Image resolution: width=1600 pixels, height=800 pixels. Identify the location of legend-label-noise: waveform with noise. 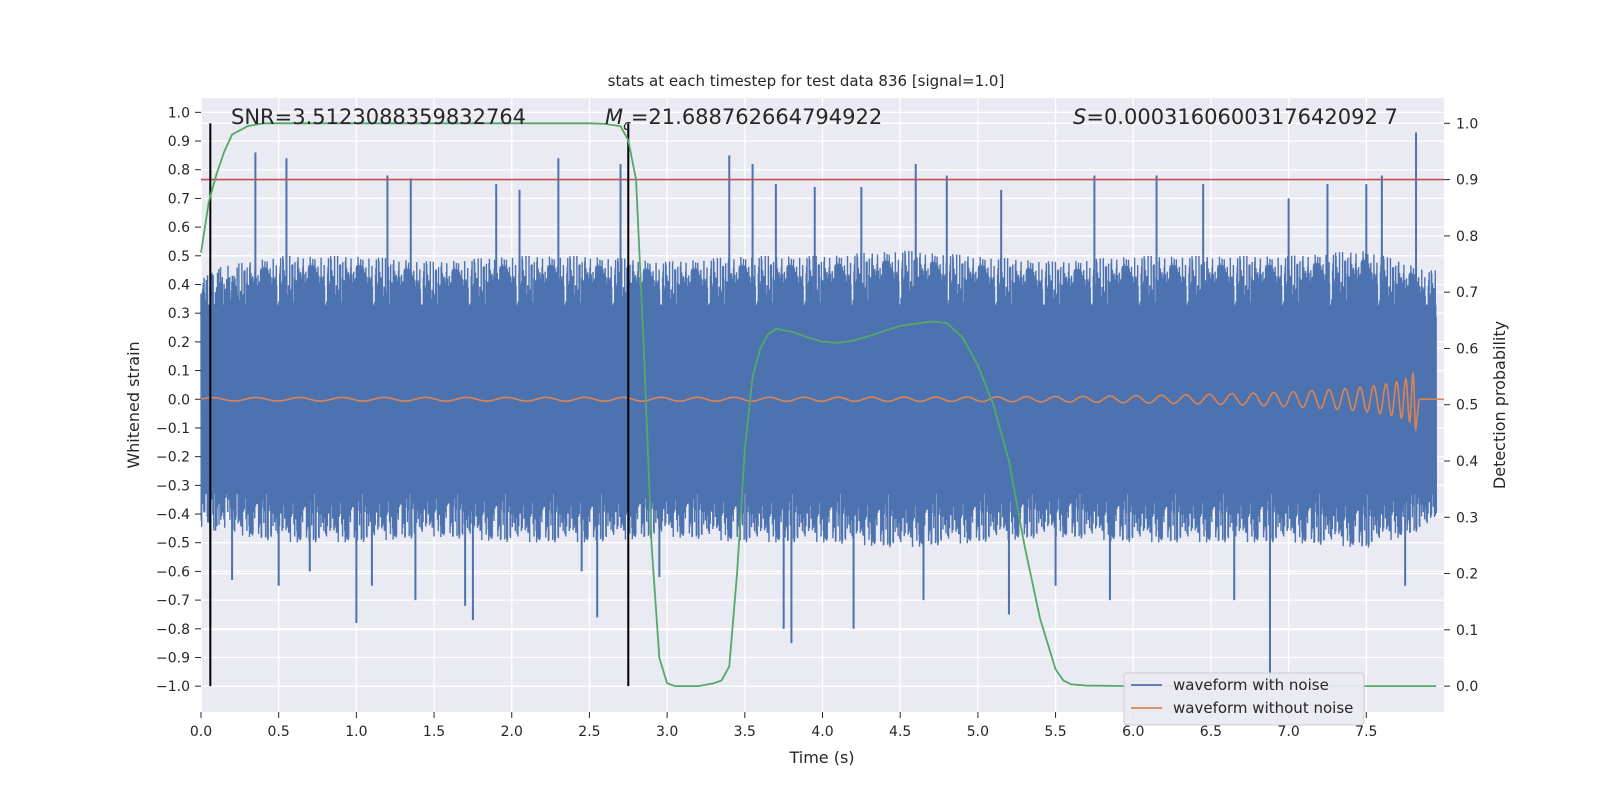
(1251, 685).